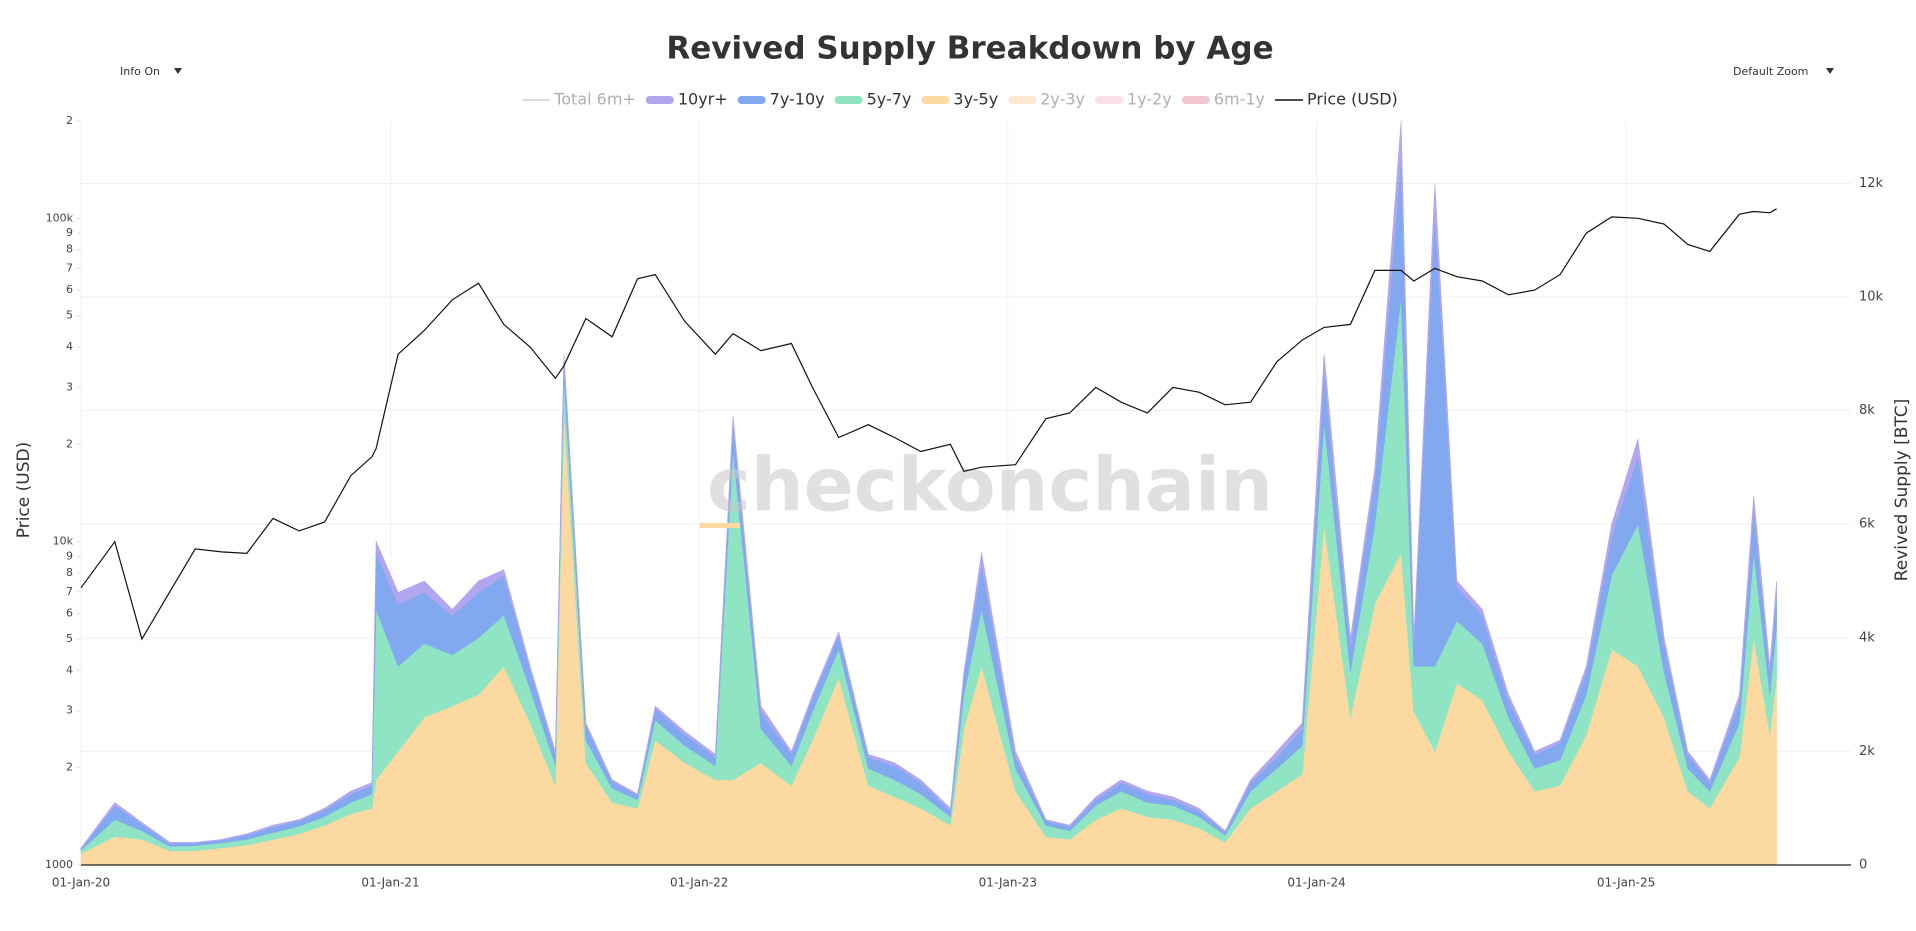 The width and height of the screenshot is (1916, 931). What do you see at coordinates (1867, 637) in the screenshot?
I see `y2-tick-label: 4k` at bounding box center [1867, 637].